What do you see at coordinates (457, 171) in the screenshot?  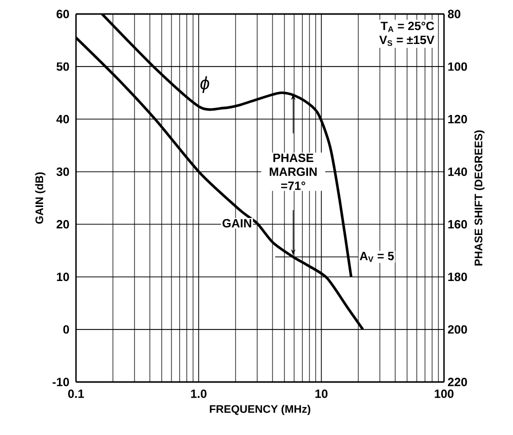 I see `y2-tick-label: 140` at bounding box center [457, 171].